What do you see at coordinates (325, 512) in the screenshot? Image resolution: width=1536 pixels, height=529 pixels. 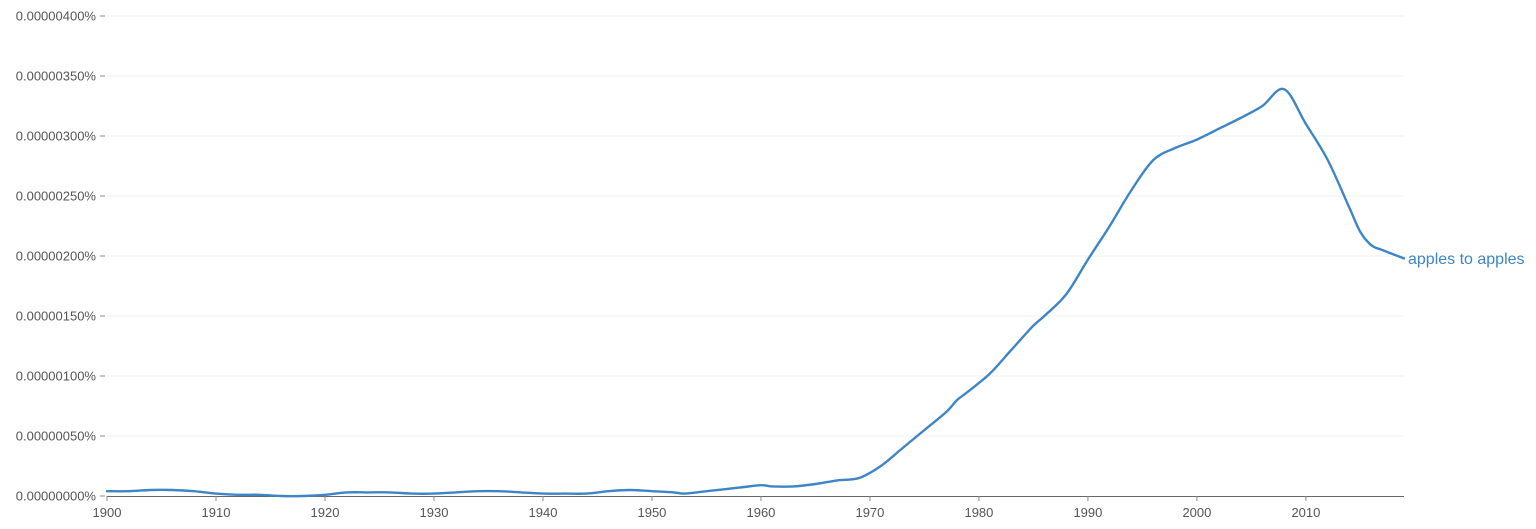 I see `x-tick-label: 1920` at bounding box center [325, 512].